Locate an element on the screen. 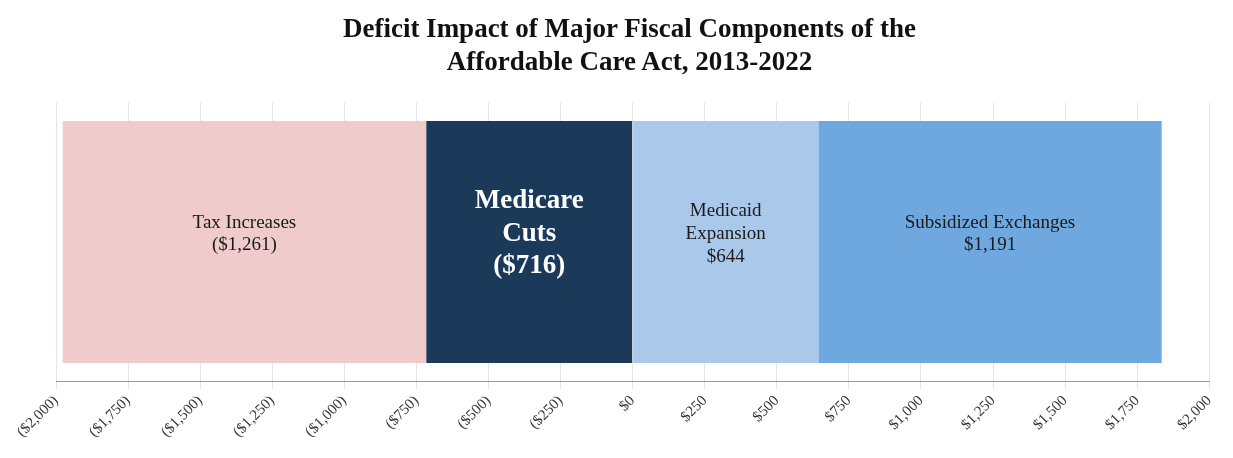  series-label: Medicare Cuts is located at coordinates (529, 215).